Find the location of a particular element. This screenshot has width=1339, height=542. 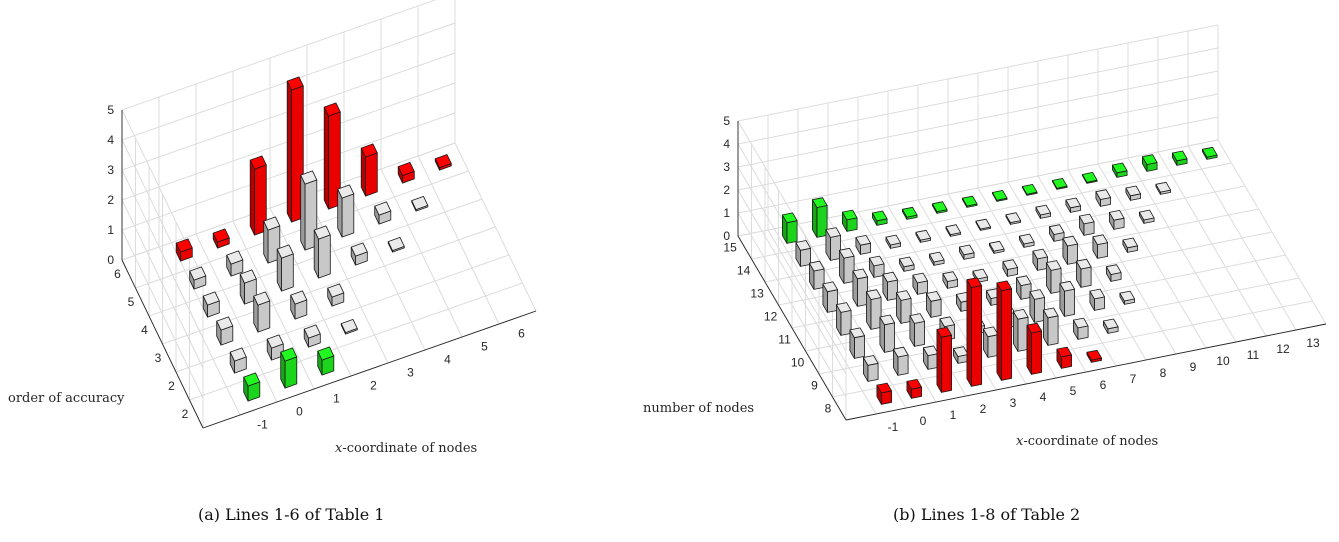

chart-b-x-tick: 6 is located at coordinates (1103, 385).